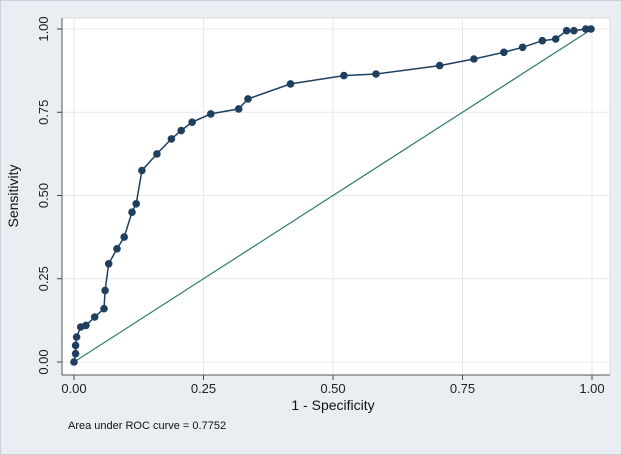  What do you see at coordinates (332, 405) in the screenshot?
I see `x-axis-title: 1 - Specificity` at bounding box center [332, 405].